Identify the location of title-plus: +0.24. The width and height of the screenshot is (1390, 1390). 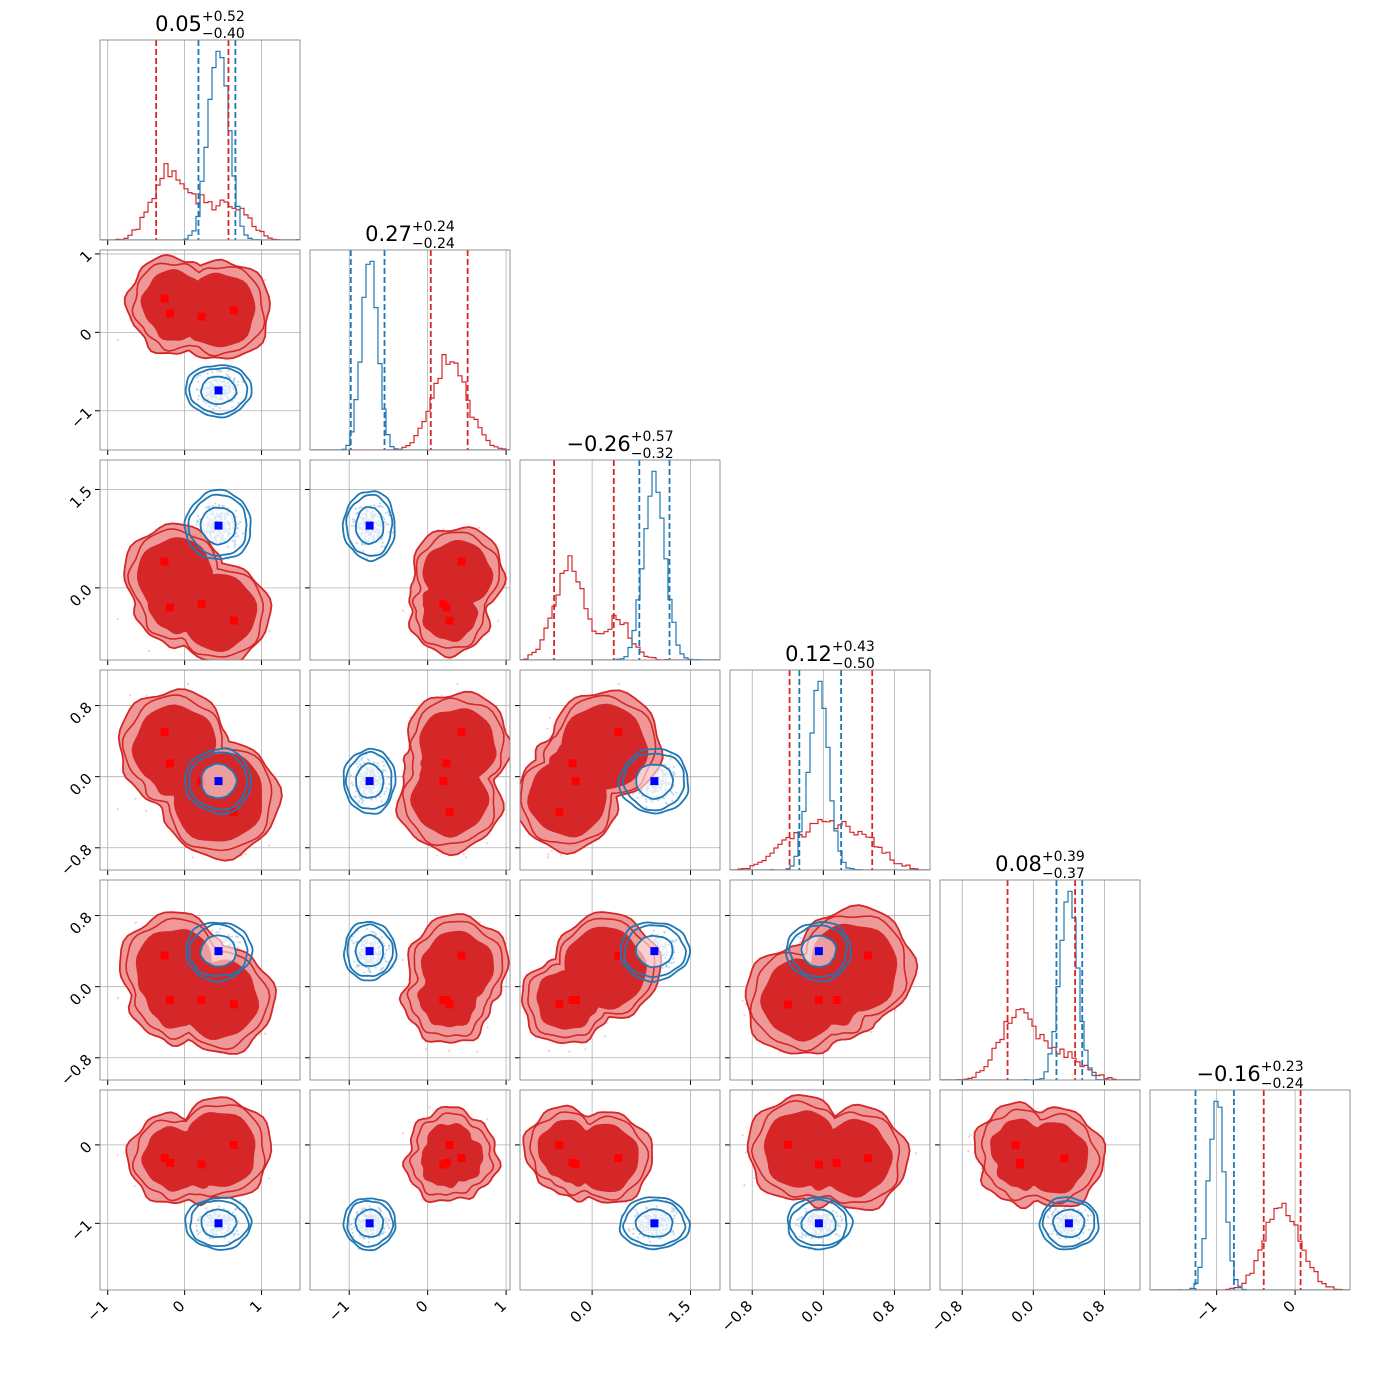
(433, 227).